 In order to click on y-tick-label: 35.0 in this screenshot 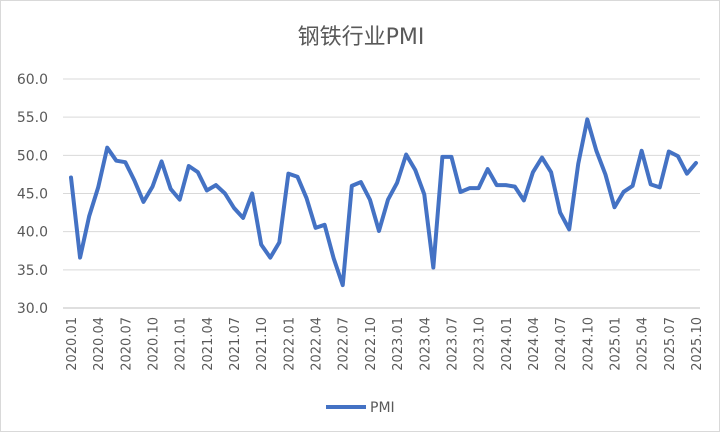, I will do `click(32, 271)`.